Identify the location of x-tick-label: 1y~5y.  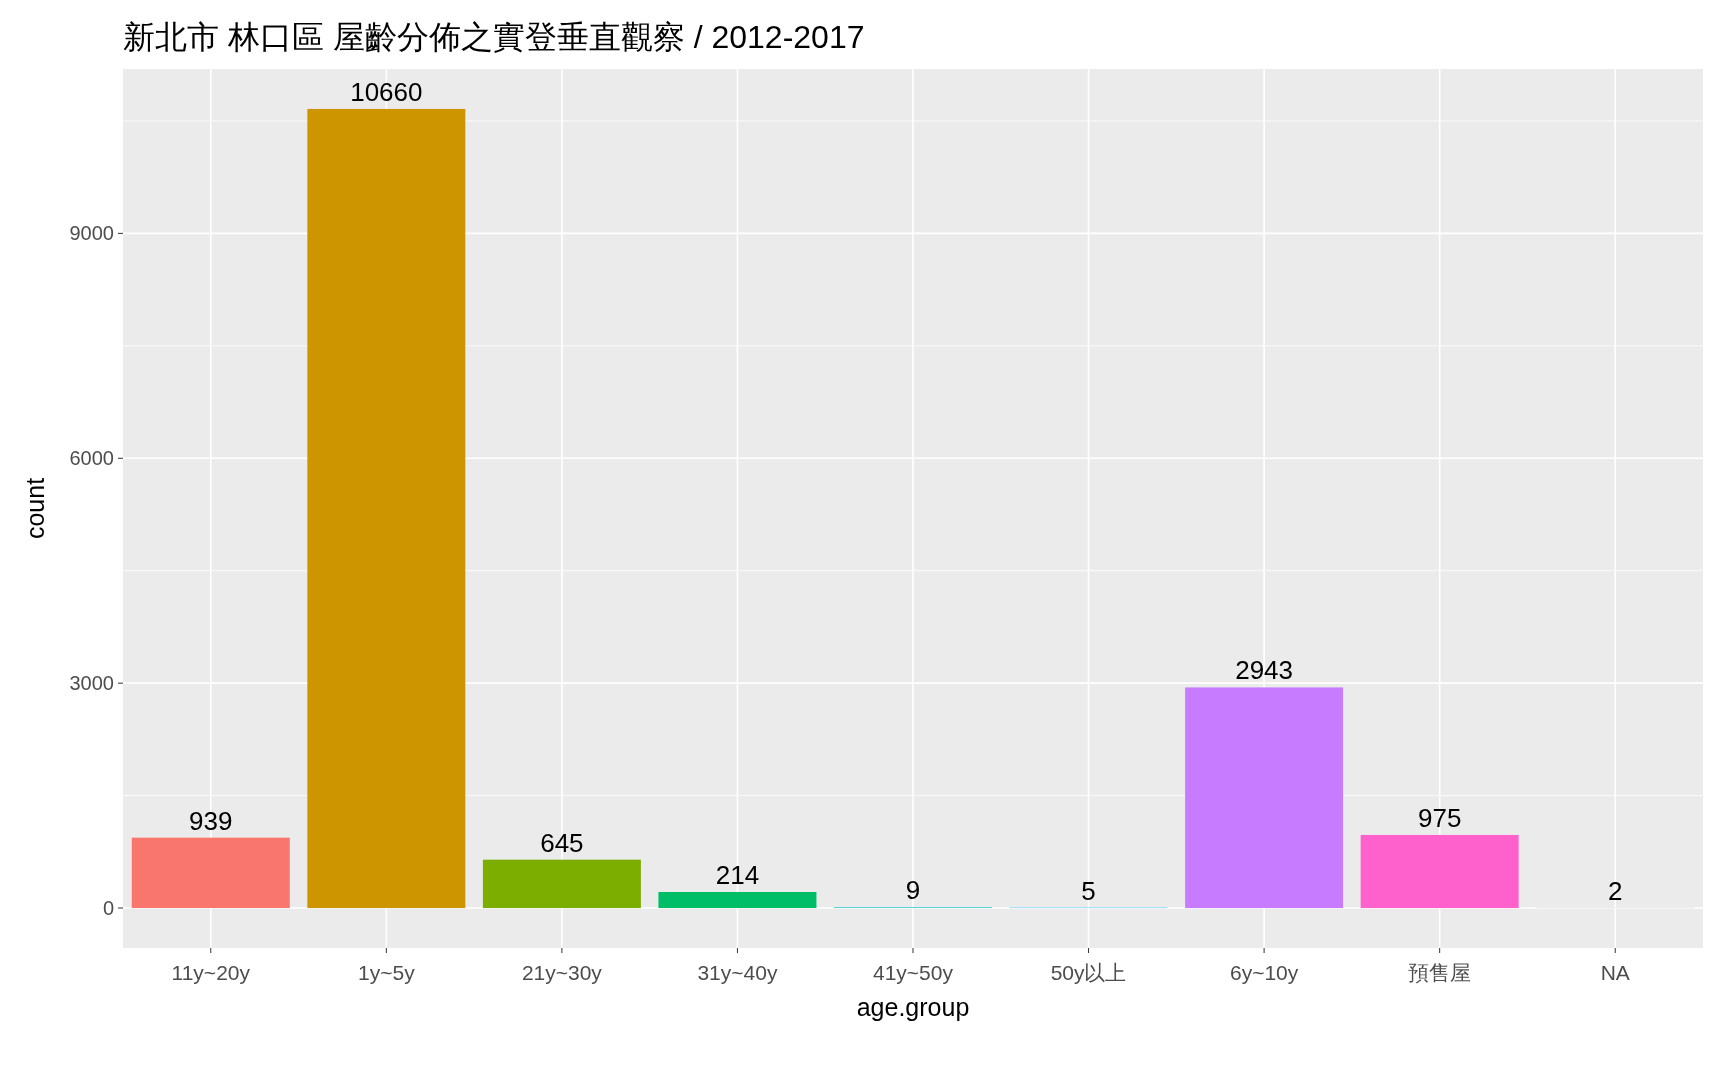
(387, 972).